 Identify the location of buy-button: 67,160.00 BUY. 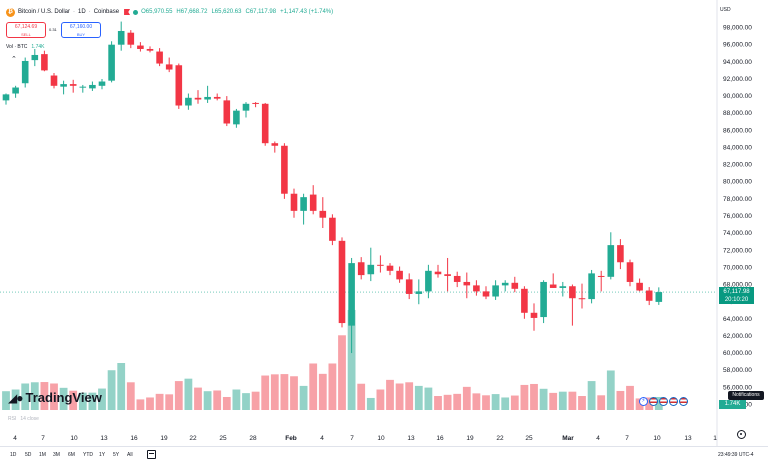
(81, 30).